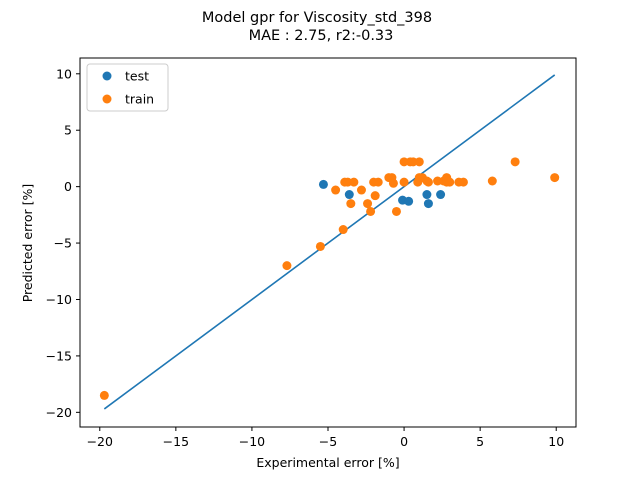  I want to click on y-tick-label: 5, so click(68, 130).